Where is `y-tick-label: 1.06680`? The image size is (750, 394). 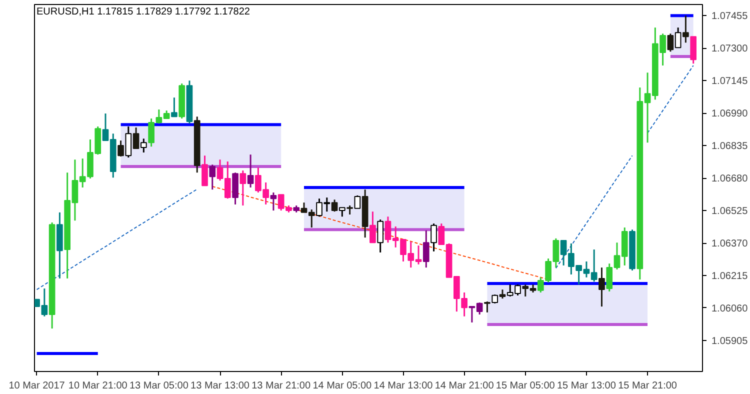
y-tick-label: 1.06680 is located at coordinates (730, 179).